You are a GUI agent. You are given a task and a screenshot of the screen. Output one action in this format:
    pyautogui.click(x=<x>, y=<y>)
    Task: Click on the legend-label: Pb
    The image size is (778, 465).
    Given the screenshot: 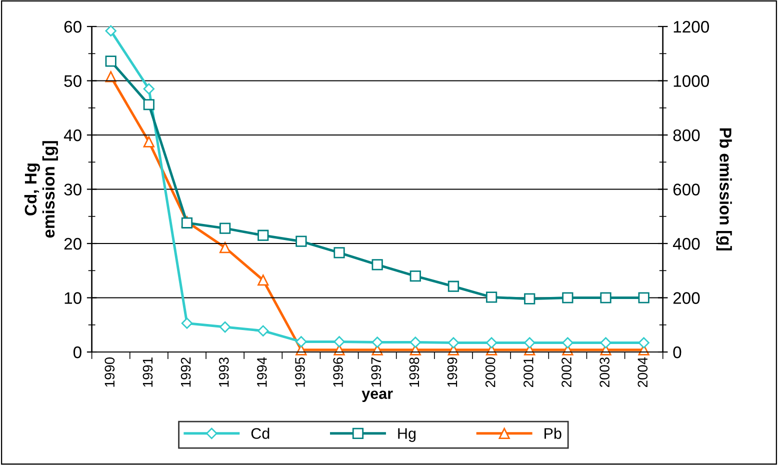 What is the action you would take?
    pyautogui.click(x=553, y=433)
    